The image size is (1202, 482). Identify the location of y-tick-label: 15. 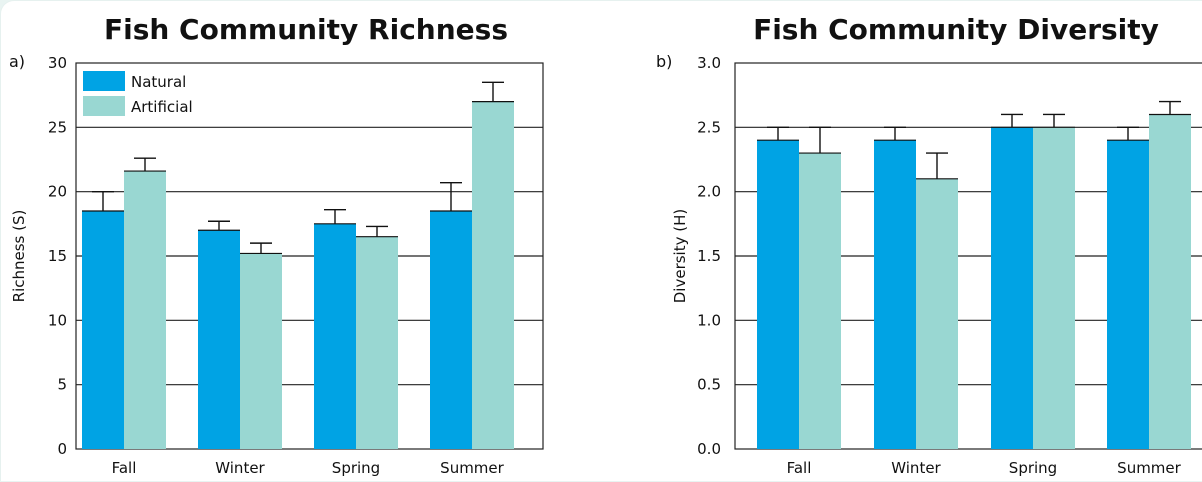
(57, 256).